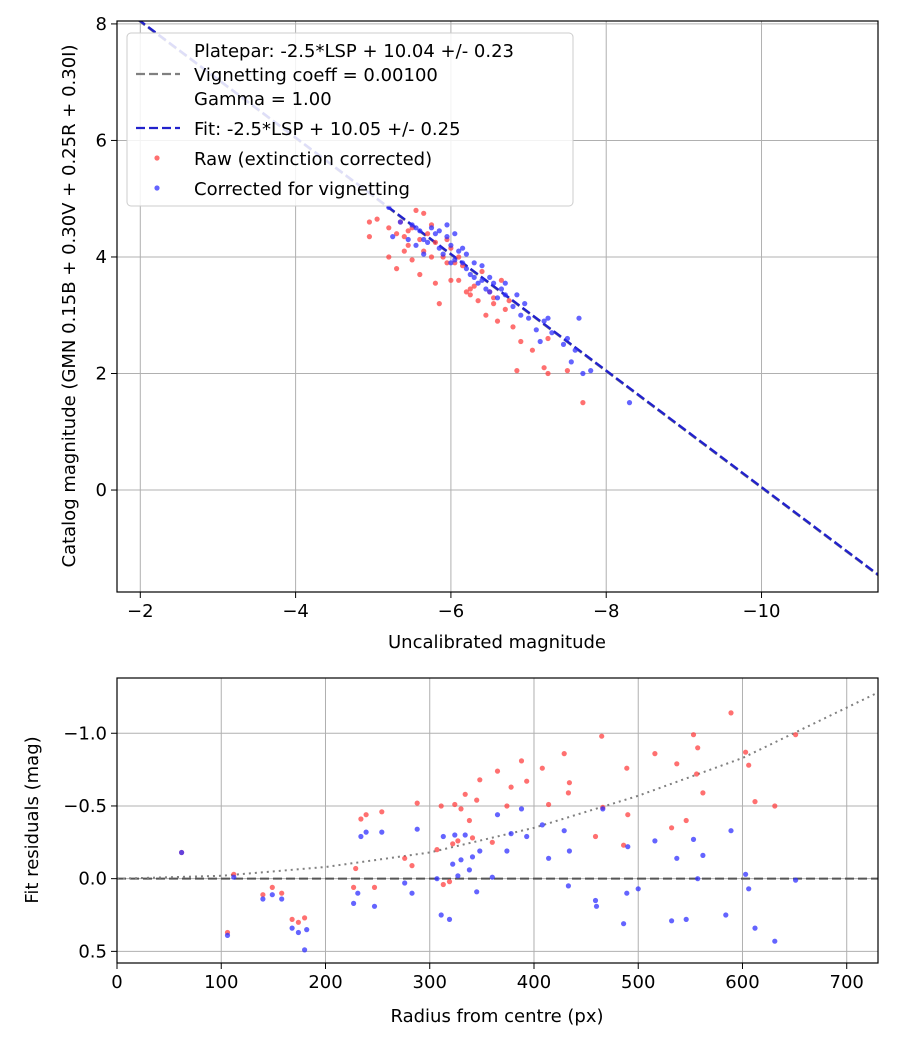 Image resolution: width=900 pixels, height=1050 pixels. Describe the element at coordinates (295, 611) in the screenshot. I see `top-x-tick-label: −4` at that location.